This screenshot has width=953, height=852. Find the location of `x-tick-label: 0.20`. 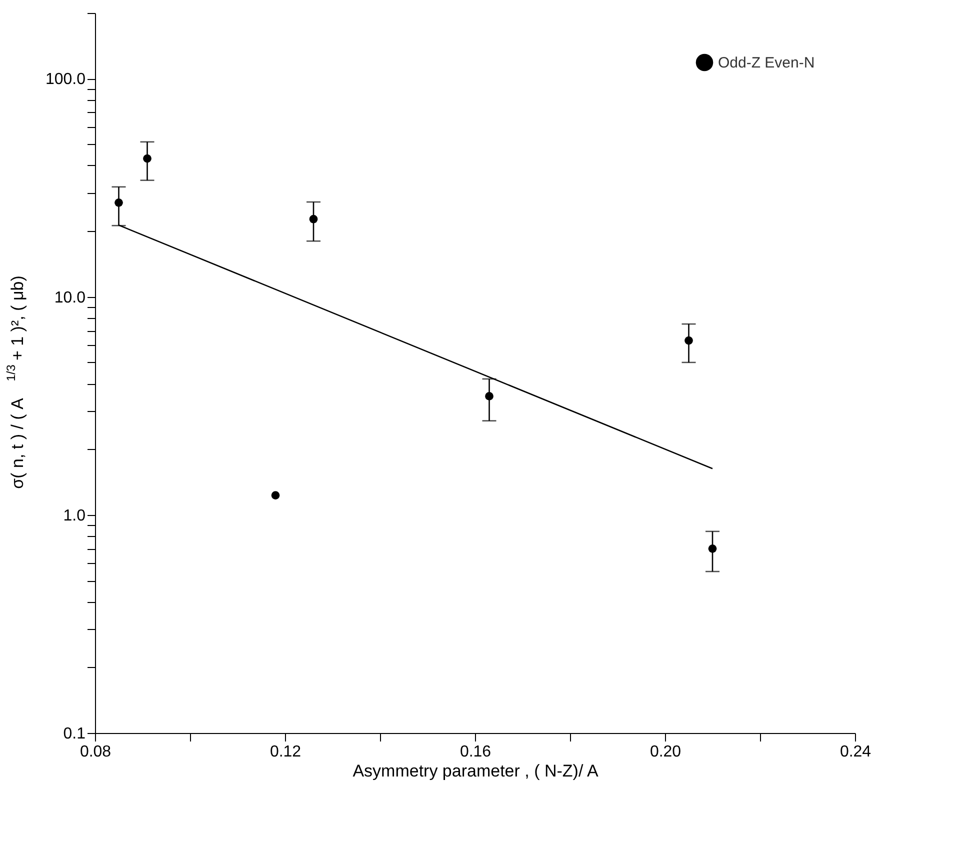

x-tick-label: 0.20 is located at coordinates (666, 752).